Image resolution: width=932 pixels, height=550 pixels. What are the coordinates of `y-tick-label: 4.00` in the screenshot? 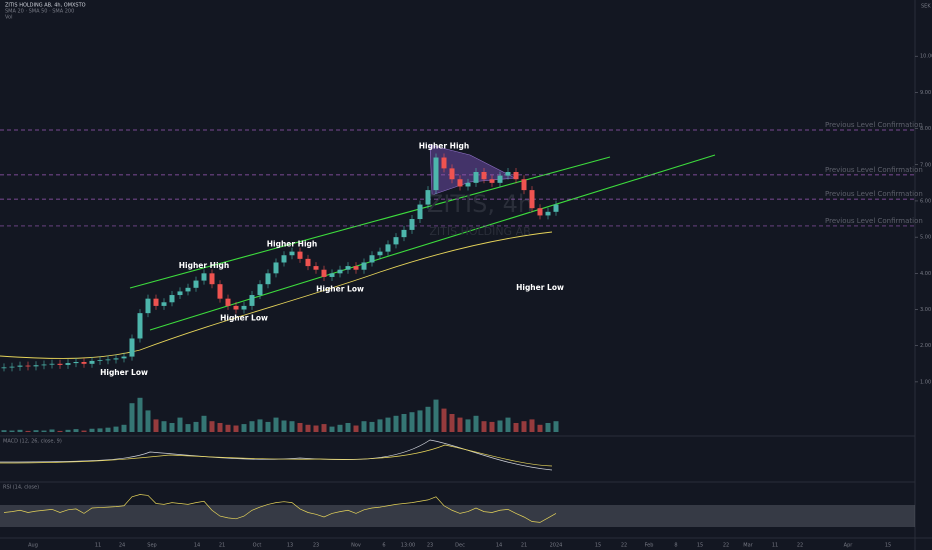 It's located at (925, 274).